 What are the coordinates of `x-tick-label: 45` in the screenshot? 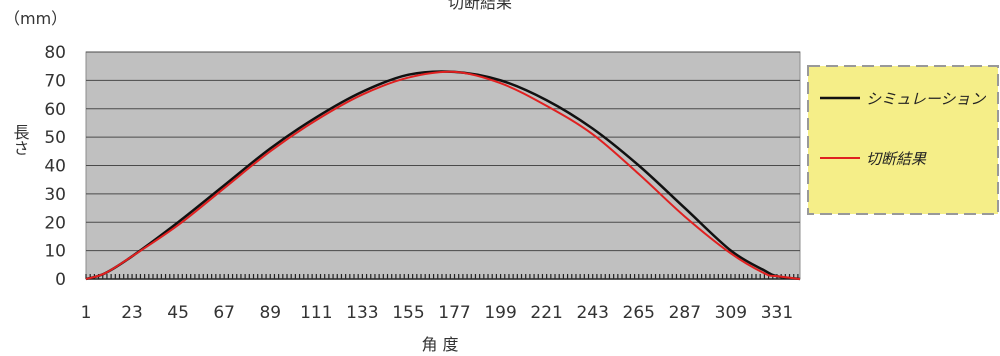 It's located at (178, 313).